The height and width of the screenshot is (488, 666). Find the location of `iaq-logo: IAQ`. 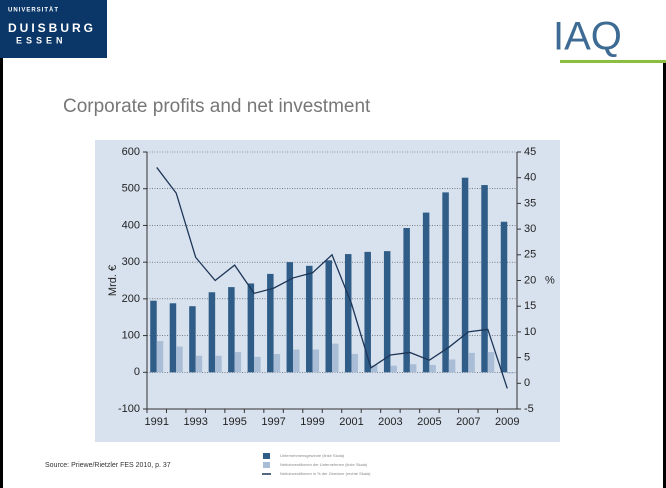

iaq-logo: IAQ is located at coordinates (587, 37).